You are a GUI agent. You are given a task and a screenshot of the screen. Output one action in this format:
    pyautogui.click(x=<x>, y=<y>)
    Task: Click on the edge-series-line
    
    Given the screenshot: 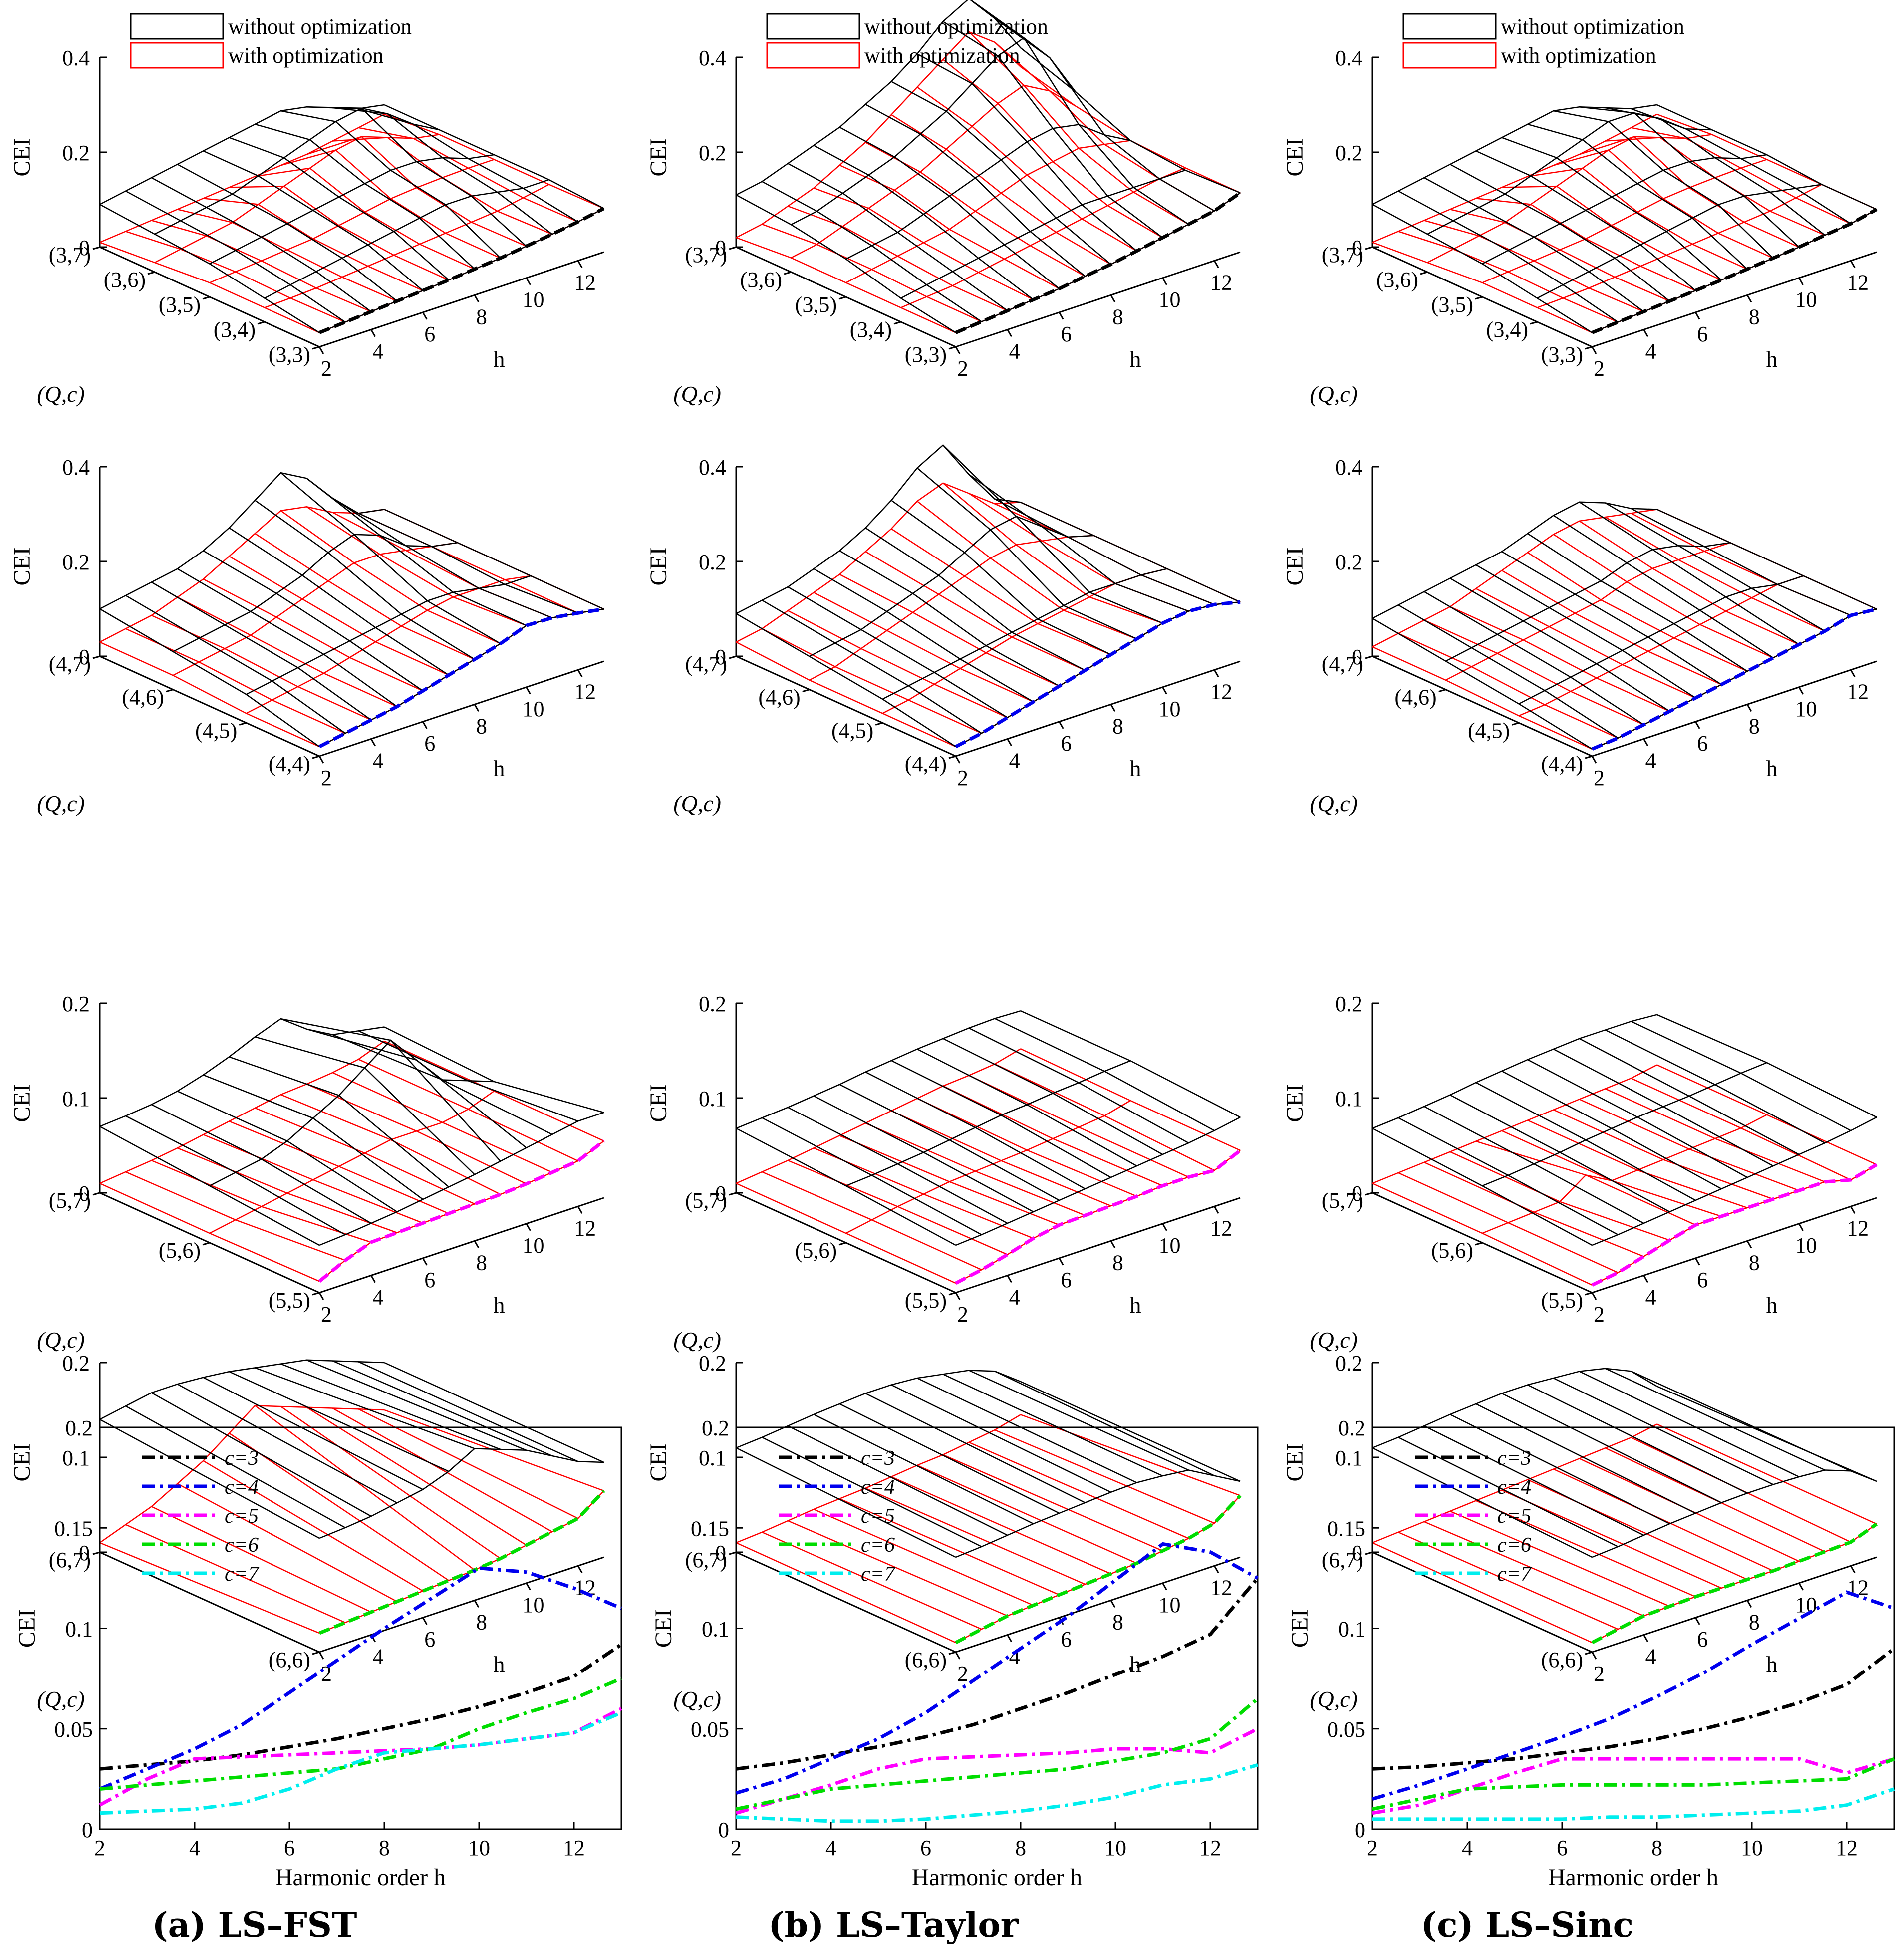 What is the action you would take?
    pyautogui.click(x=1734, y=679)
    